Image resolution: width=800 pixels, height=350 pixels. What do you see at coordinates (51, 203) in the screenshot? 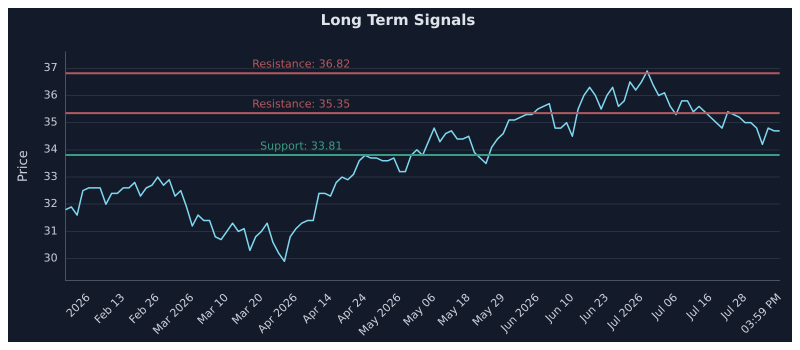
I see `y-tick-label: 32` at bounding box center [51, 203].